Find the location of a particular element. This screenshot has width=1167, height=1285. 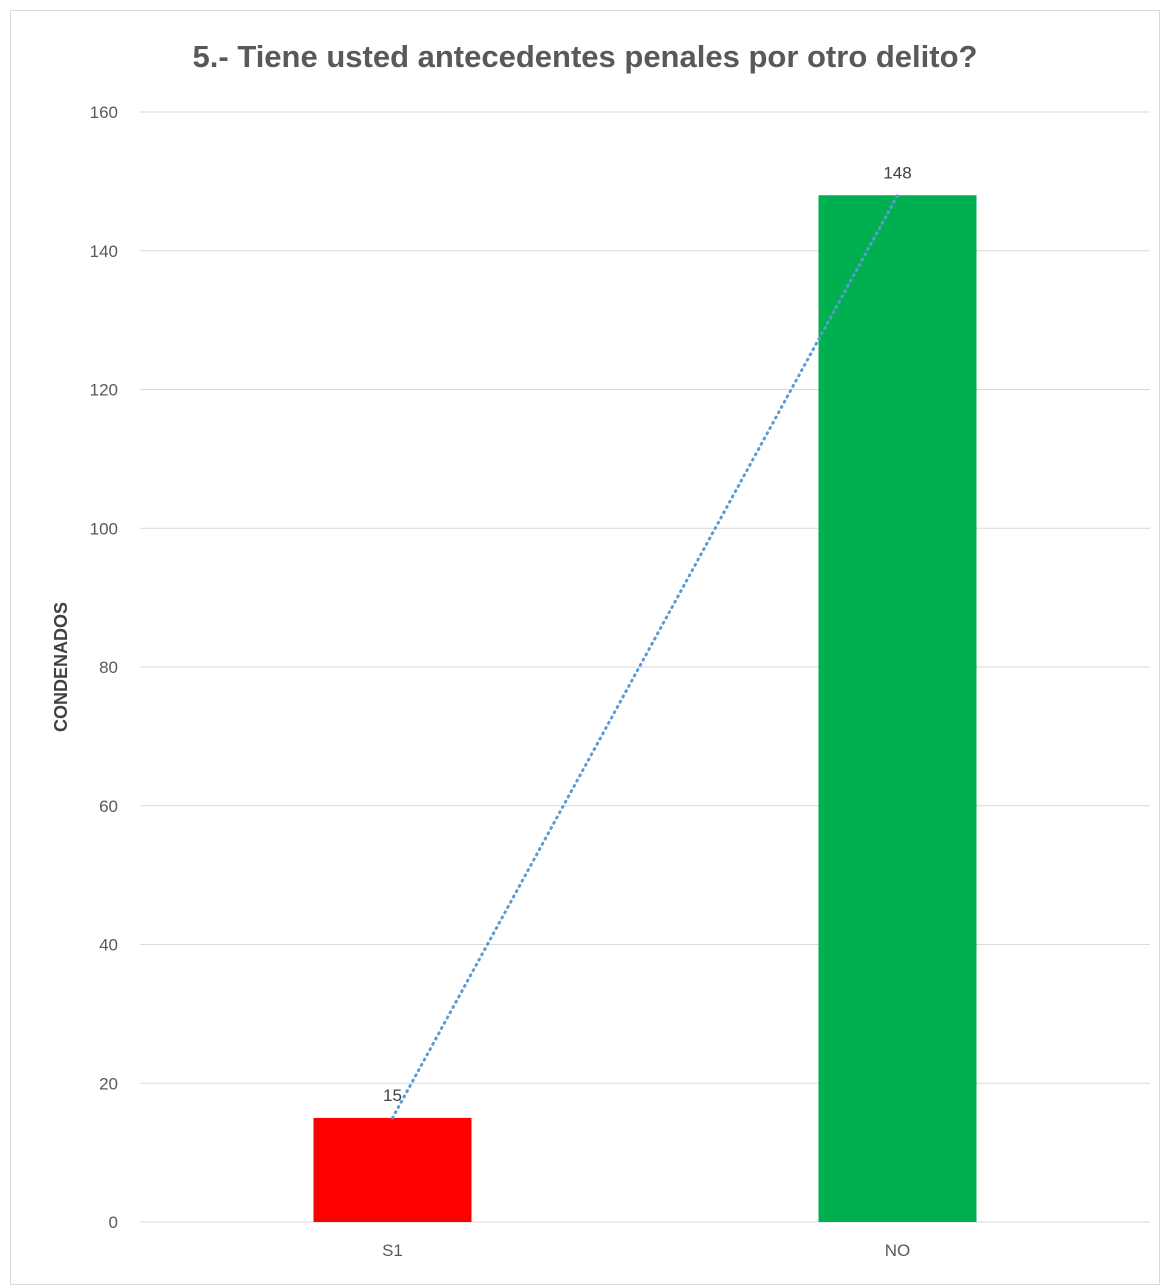

y-tick-label: 40 is located at coordinates (108, 945).